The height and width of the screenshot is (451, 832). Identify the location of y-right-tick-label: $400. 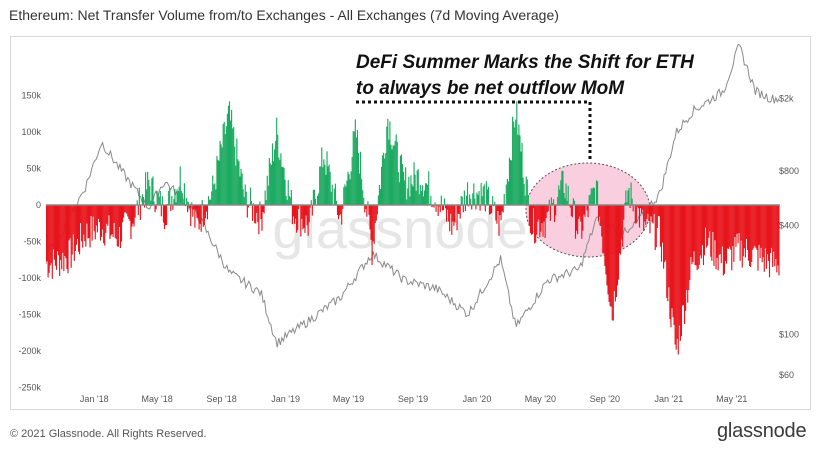
(789, 225).